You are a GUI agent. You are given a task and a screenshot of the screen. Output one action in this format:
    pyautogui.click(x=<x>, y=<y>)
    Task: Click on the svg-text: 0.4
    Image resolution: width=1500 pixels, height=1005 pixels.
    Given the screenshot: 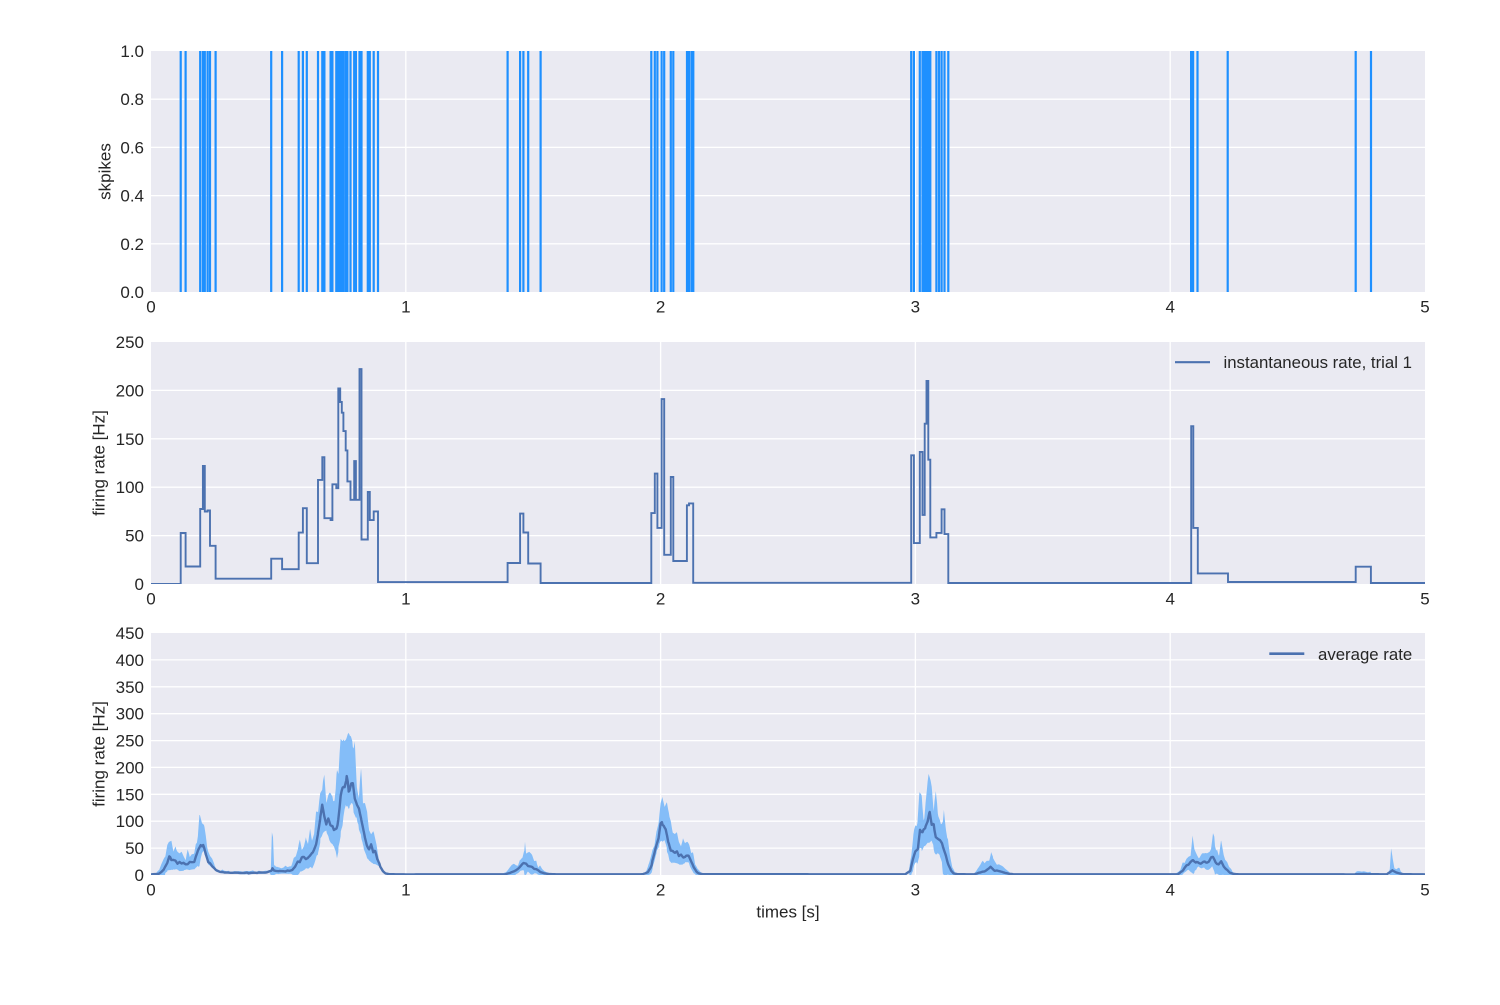 What is the action you would take?
    pyautogui.click(x=132, y=196)
    